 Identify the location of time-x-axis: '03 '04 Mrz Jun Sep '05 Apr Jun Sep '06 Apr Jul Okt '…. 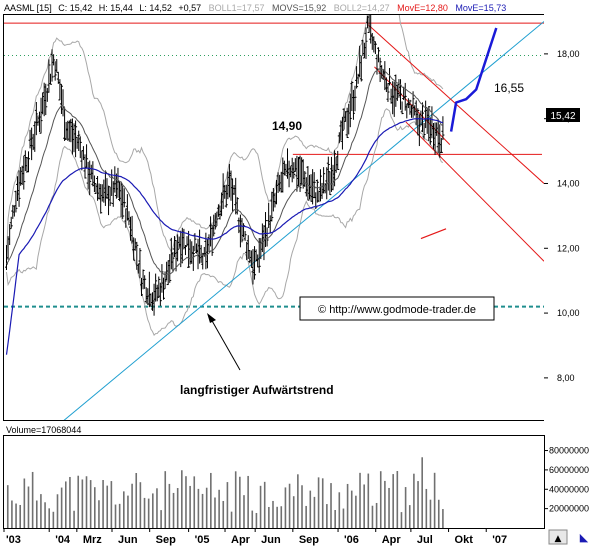
(255, 537).